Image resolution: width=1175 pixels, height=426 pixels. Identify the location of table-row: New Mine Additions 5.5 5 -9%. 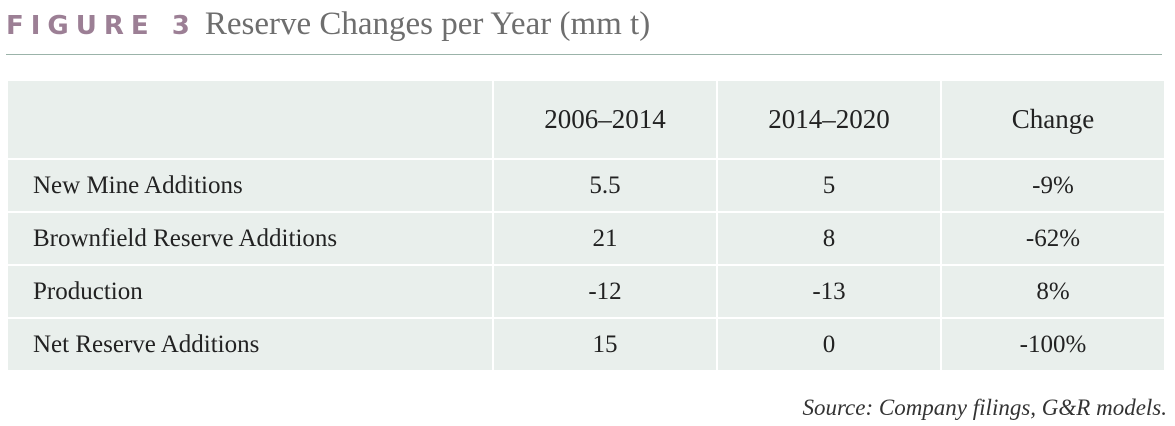
(586, 186).